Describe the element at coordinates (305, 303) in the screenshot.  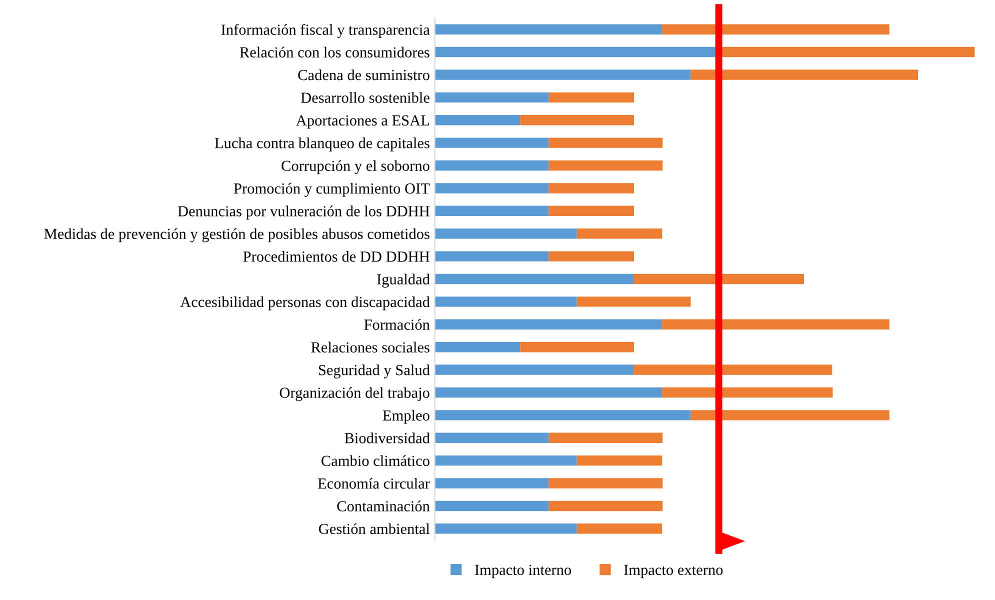
I see `y-tick-label: Accesibilidad personas con discapacidad` at that location.